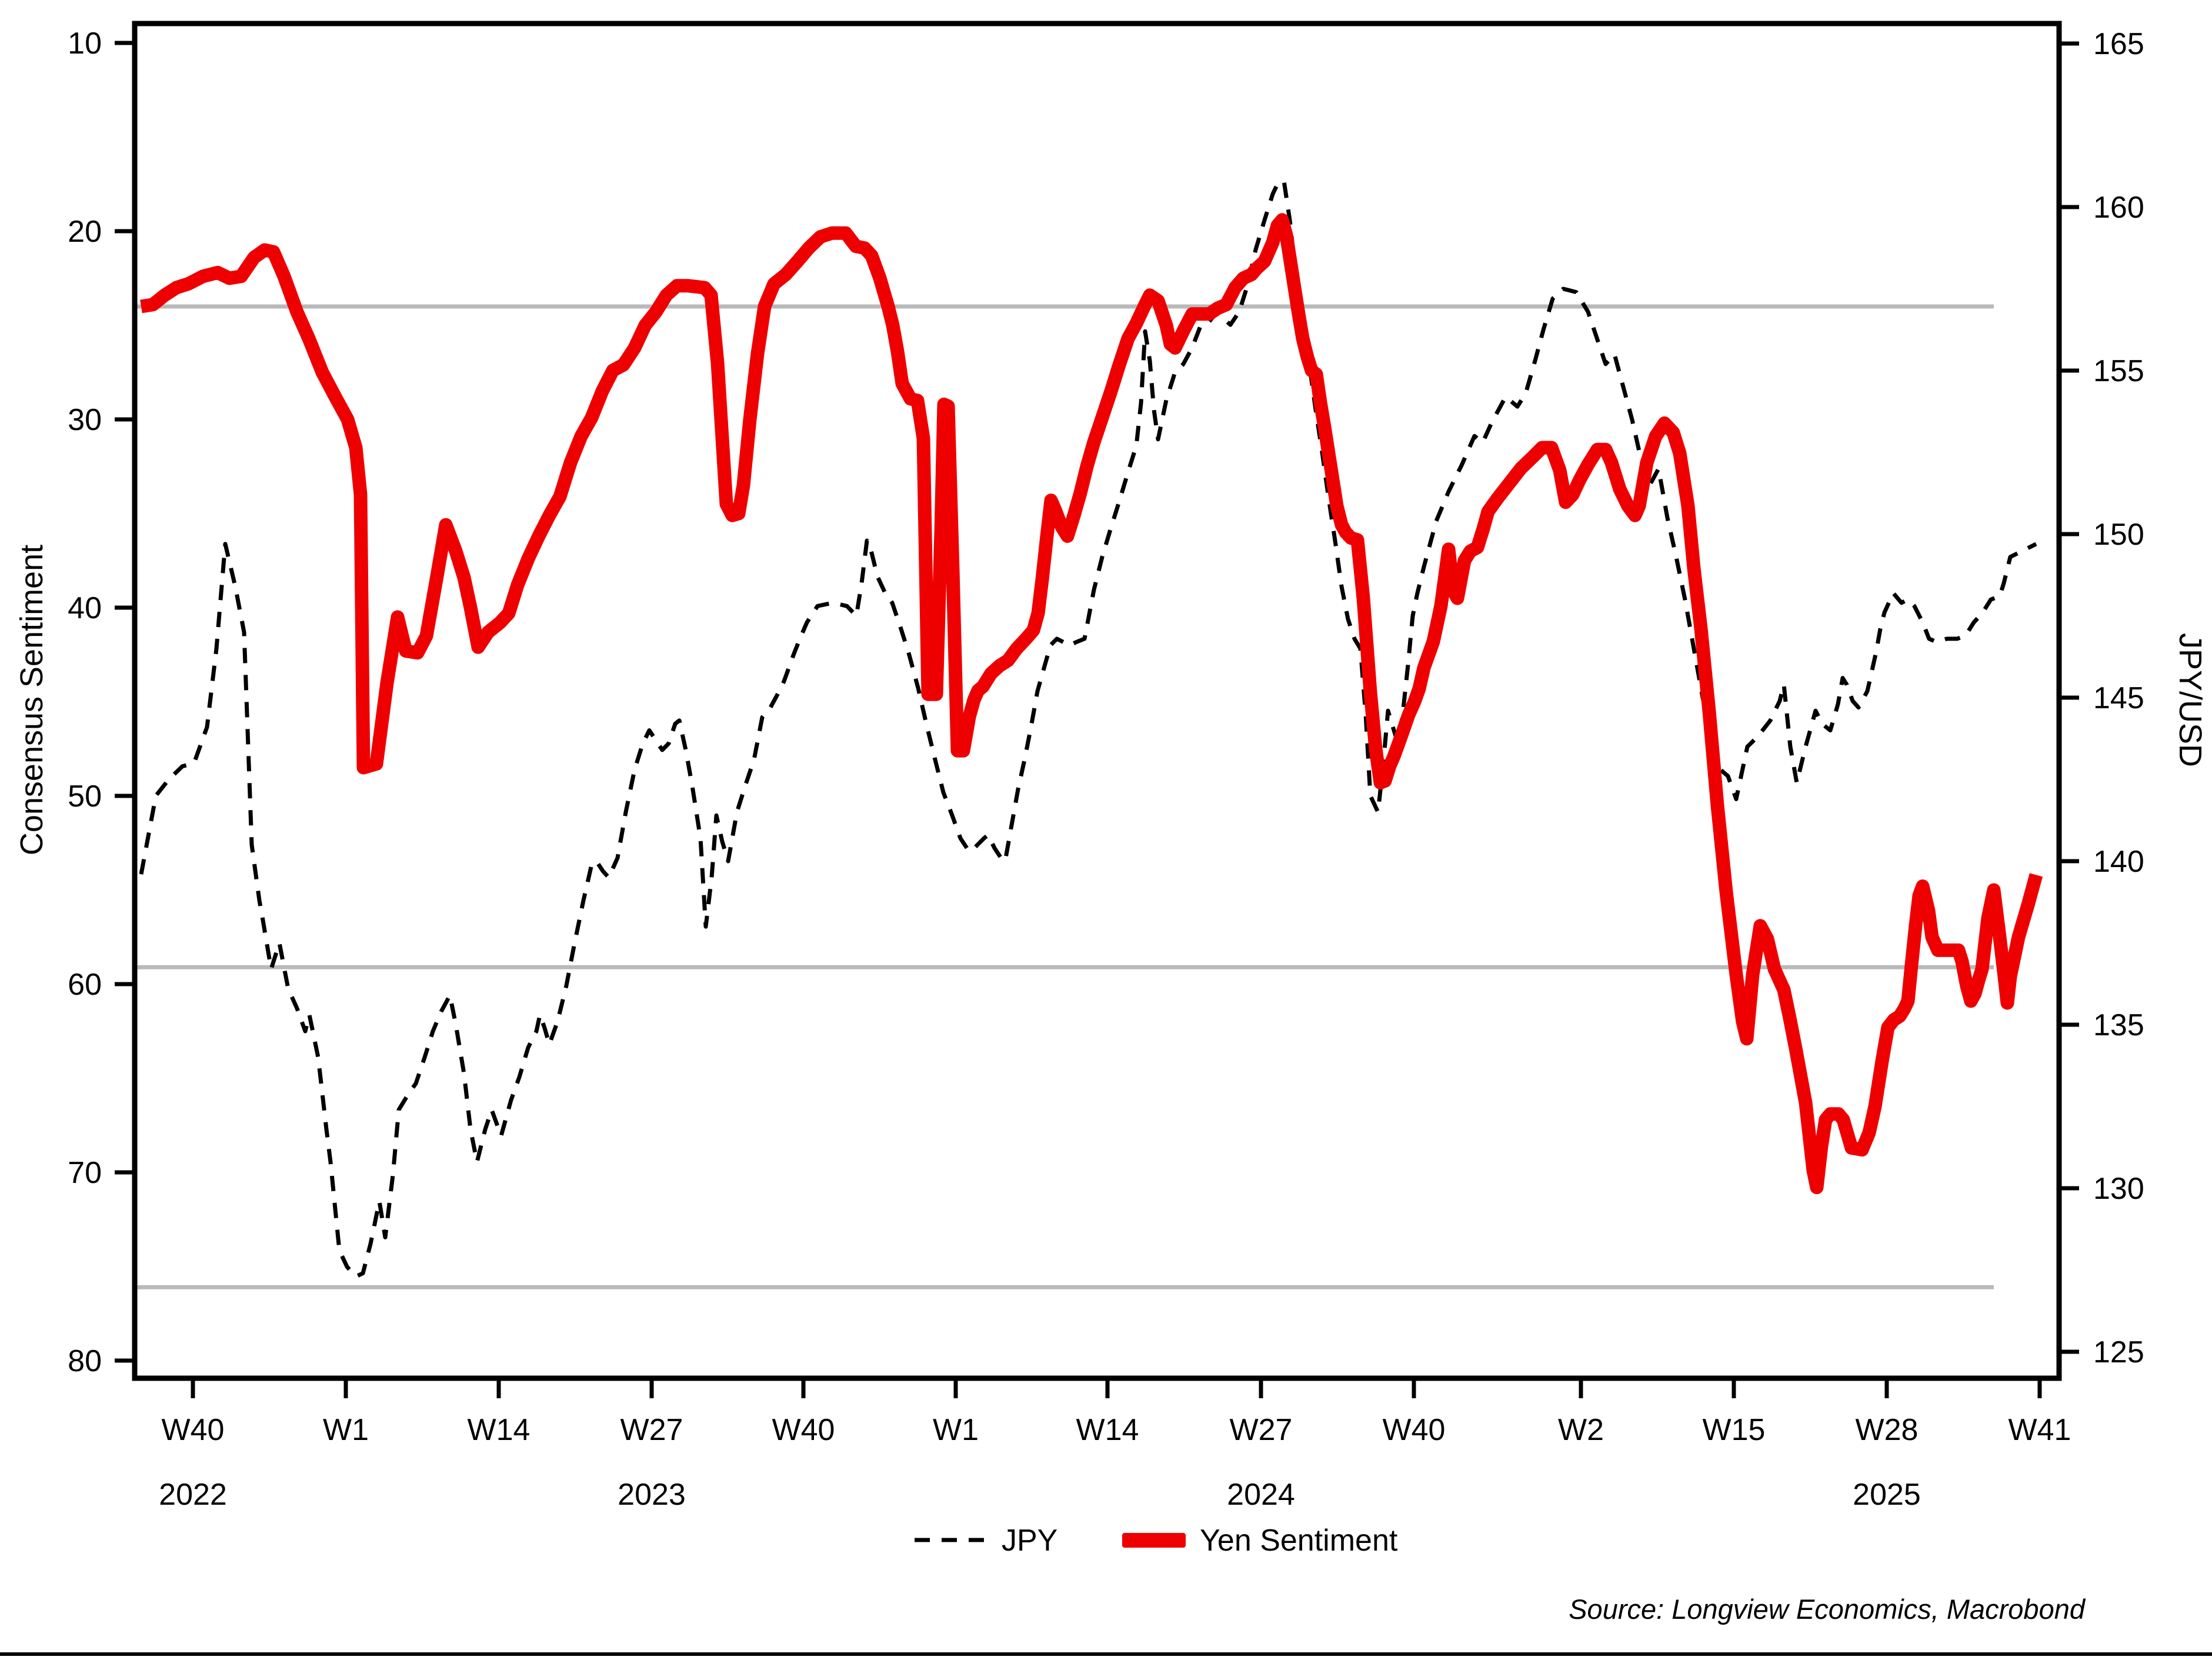  I want to click on x-tick-label: W15, so click(1734, 1430).